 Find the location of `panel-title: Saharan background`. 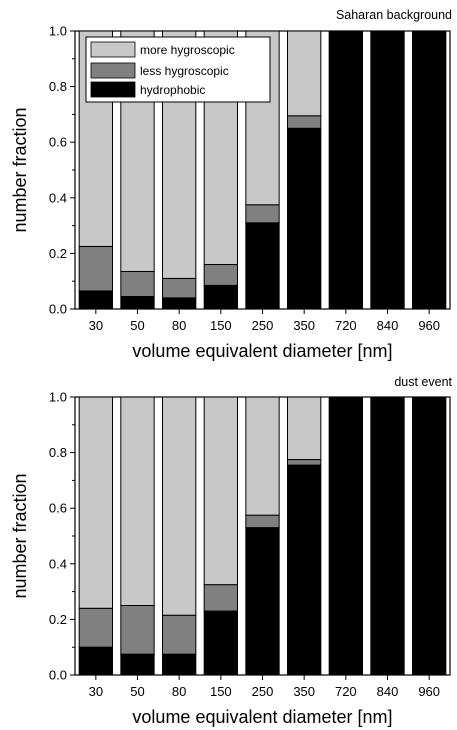

panel-title: Saharan background is located at coordinates (394, 15).